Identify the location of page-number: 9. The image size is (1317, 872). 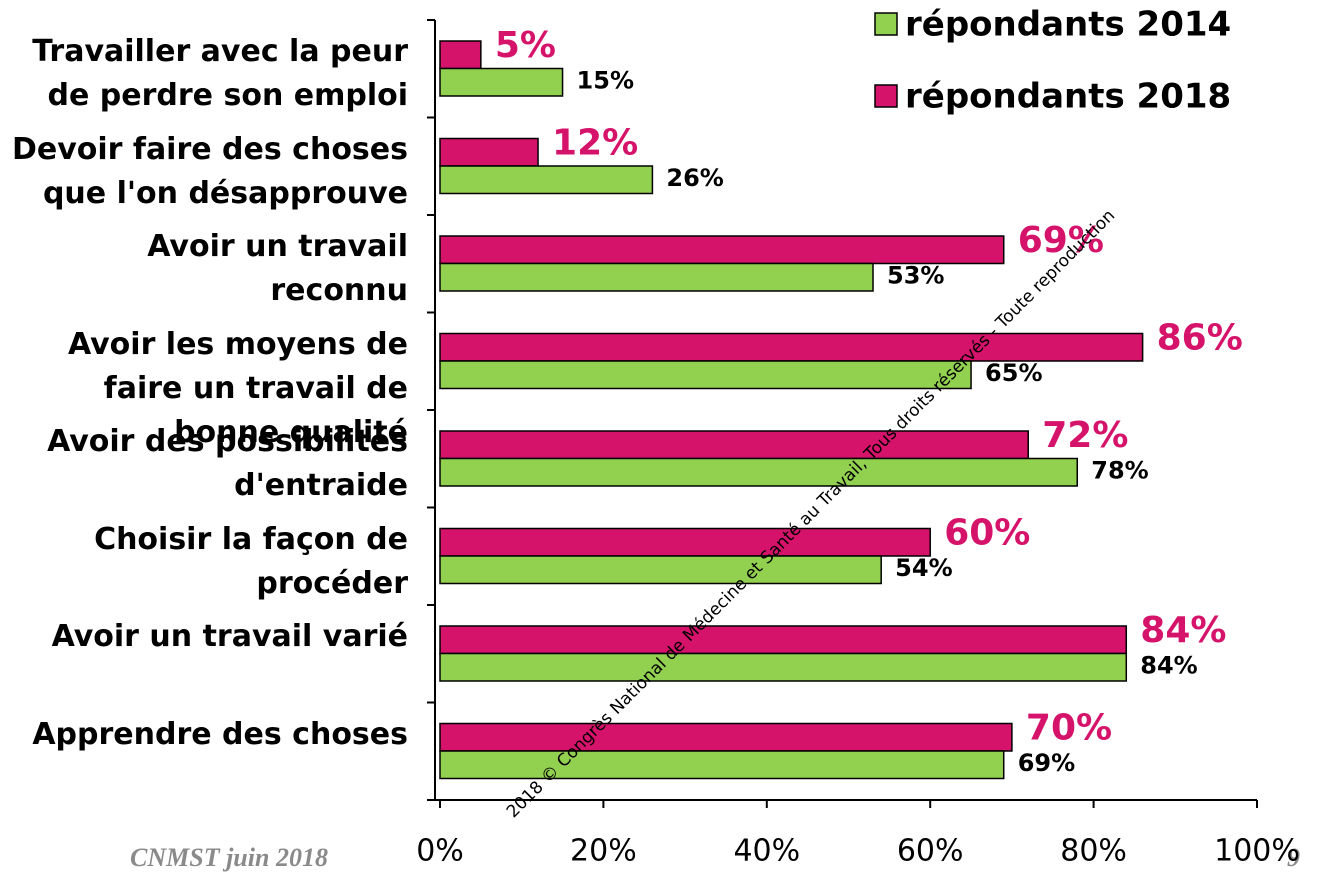
(1293, 857).